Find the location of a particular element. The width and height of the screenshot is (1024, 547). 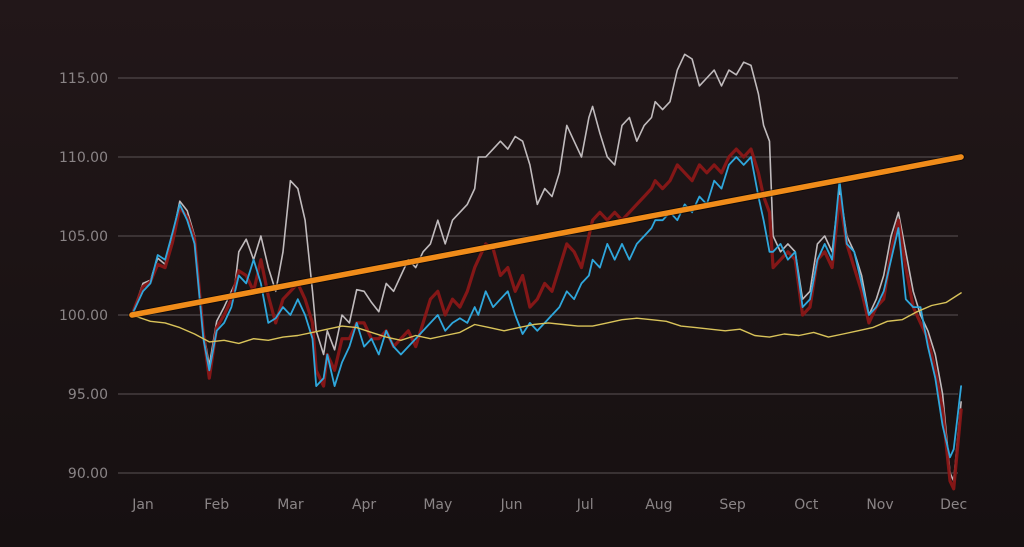

yellow-series-line is located at coordinates (546, 318).